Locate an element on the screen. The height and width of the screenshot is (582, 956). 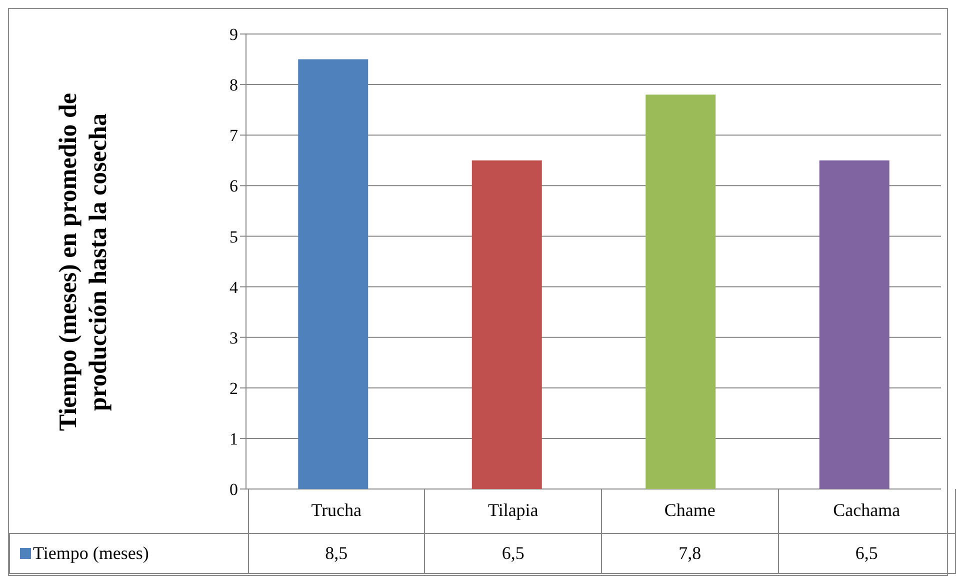
x-tick-label: Tilapia is located at coordinates (513, 511).